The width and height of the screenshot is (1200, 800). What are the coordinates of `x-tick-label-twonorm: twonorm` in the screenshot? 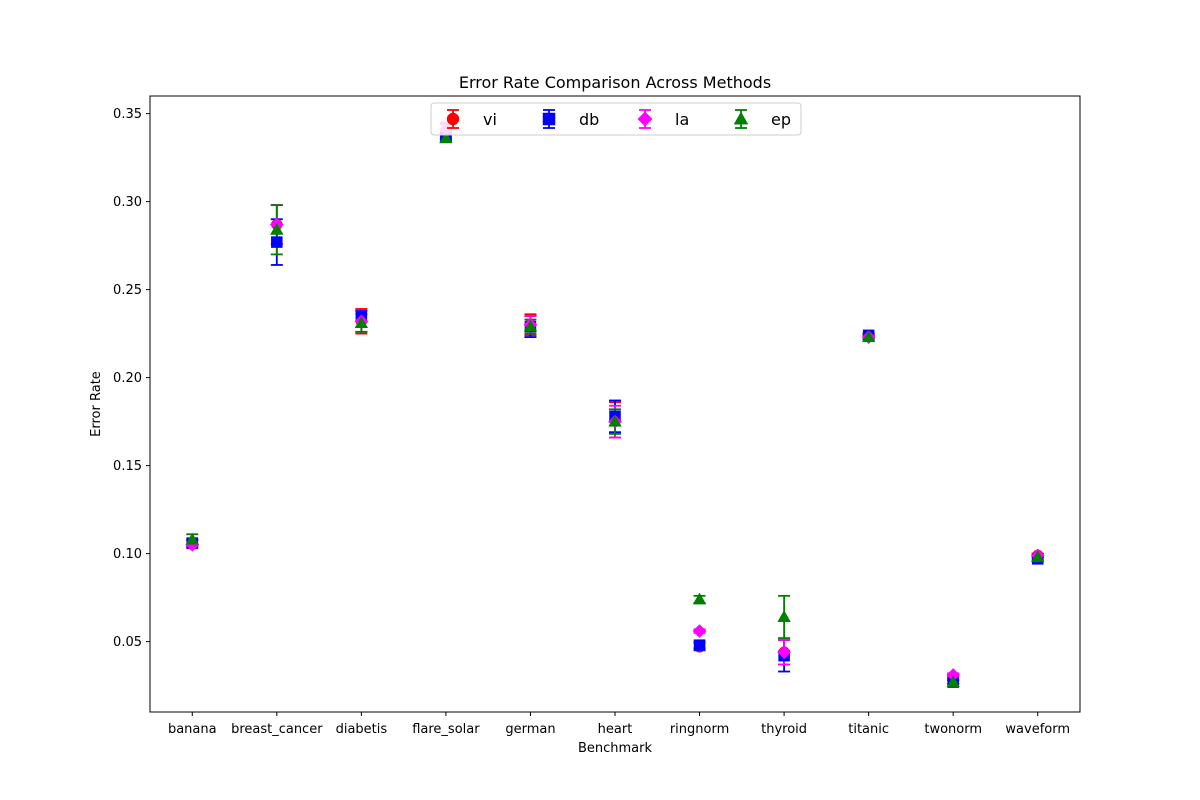 It's located at (953, 729).